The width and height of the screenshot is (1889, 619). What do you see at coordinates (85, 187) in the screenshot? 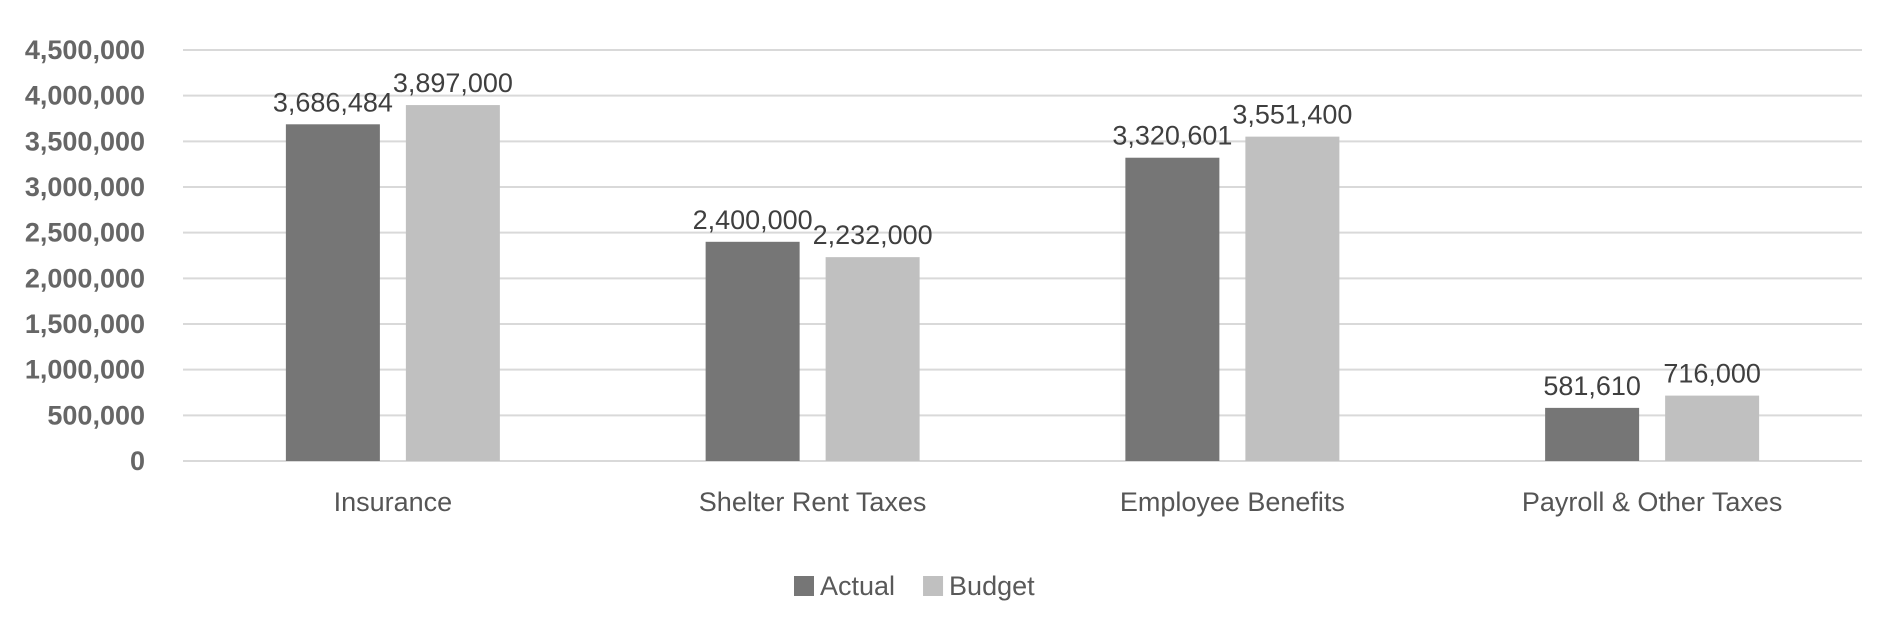
I see `y-tick-label: 3,000,000` at bounding box center [85, 187].